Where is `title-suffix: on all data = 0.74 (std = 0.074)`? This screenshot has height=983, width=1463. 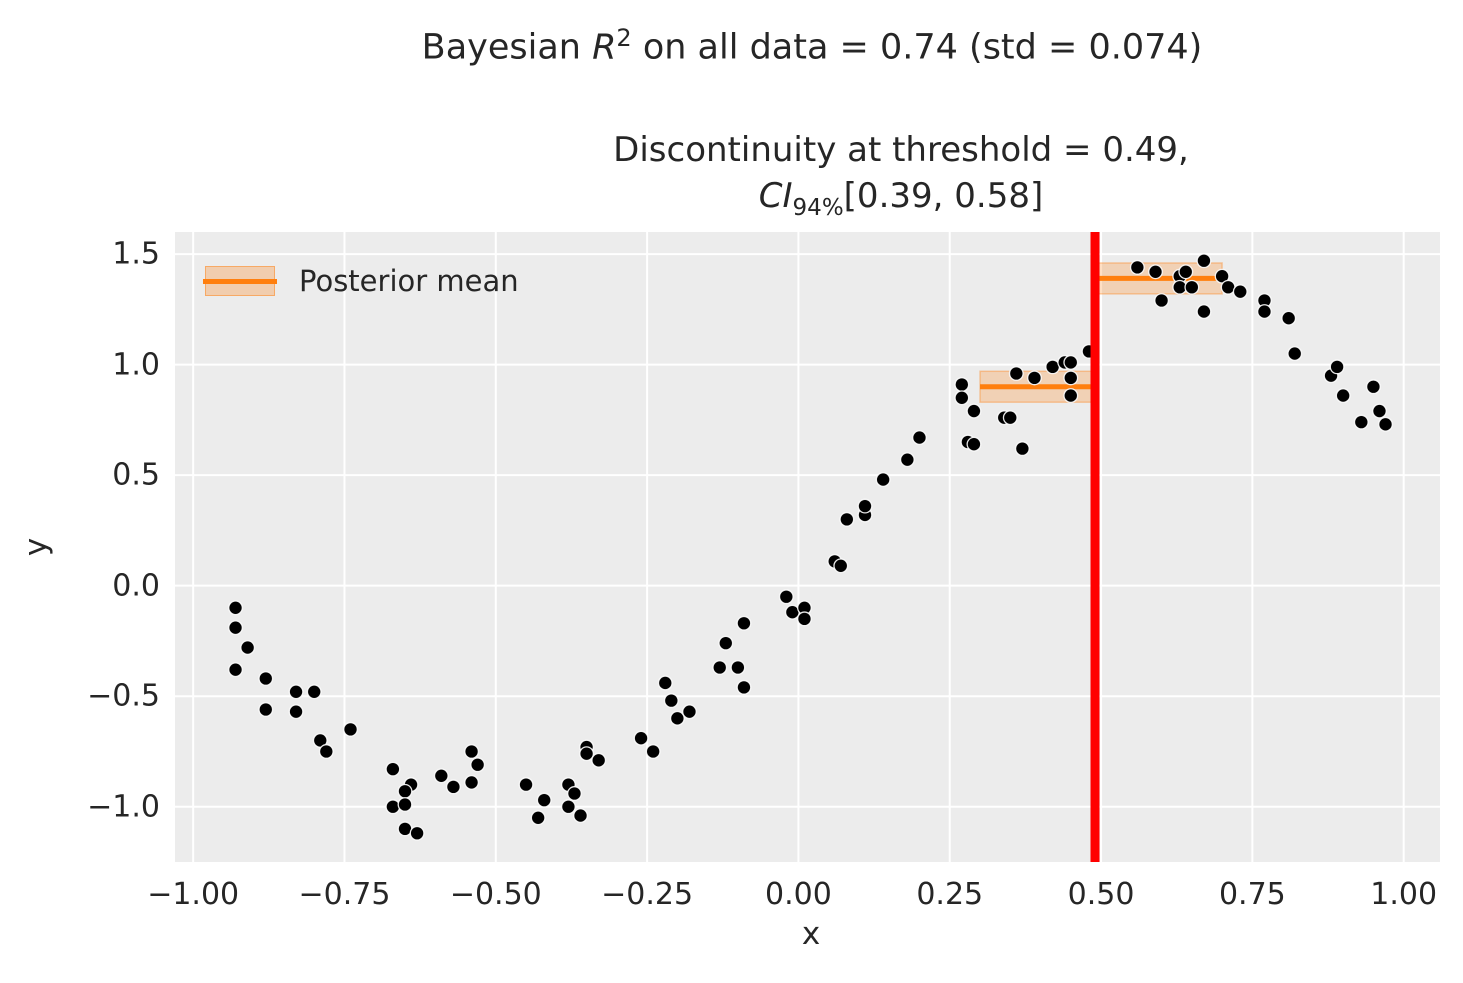 title-suffix: on all data = 0.74 (std = 0.074) is located at coordinates (917, 47).